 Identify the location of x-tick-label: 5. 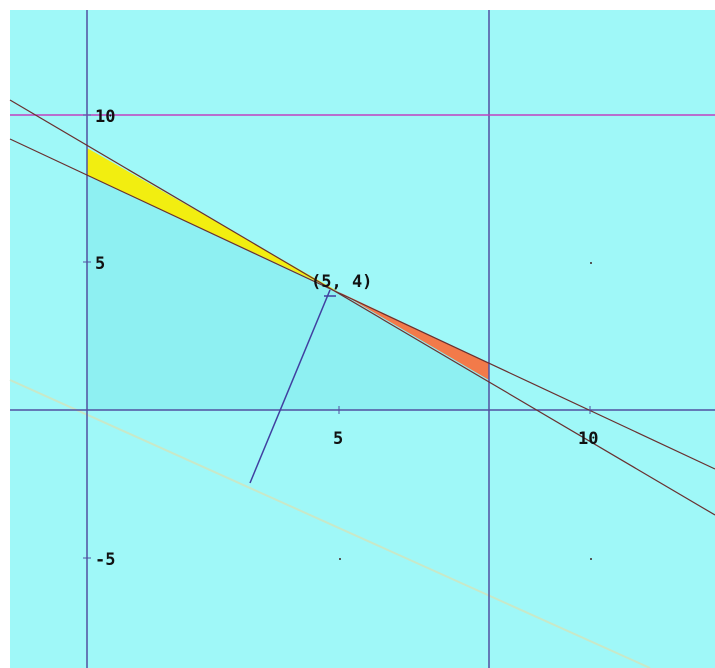
(338, 439).